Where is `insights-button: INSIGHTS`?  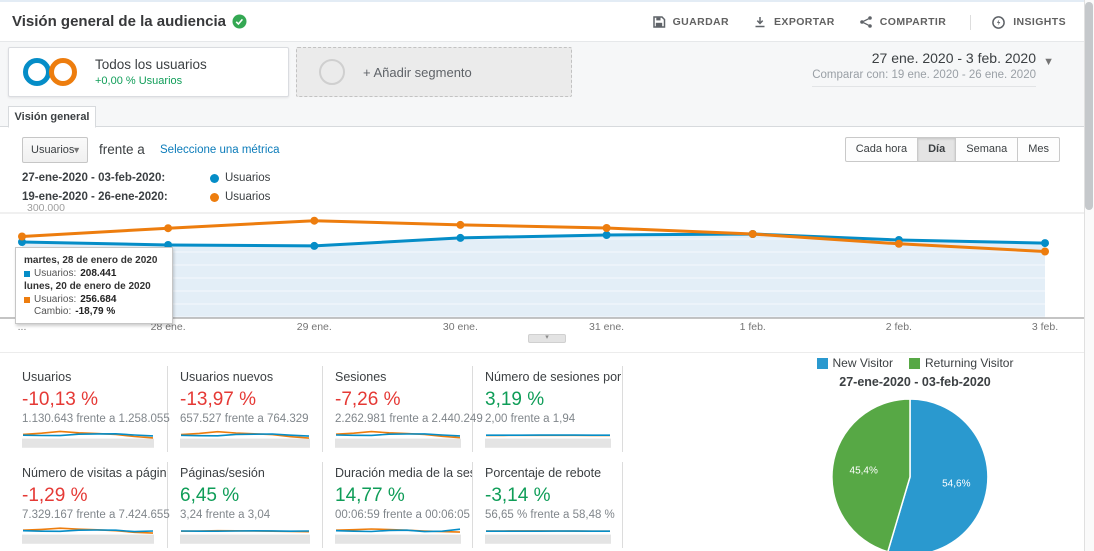 insights-button: INSIGHTS is located at coordinates (1018, 22).